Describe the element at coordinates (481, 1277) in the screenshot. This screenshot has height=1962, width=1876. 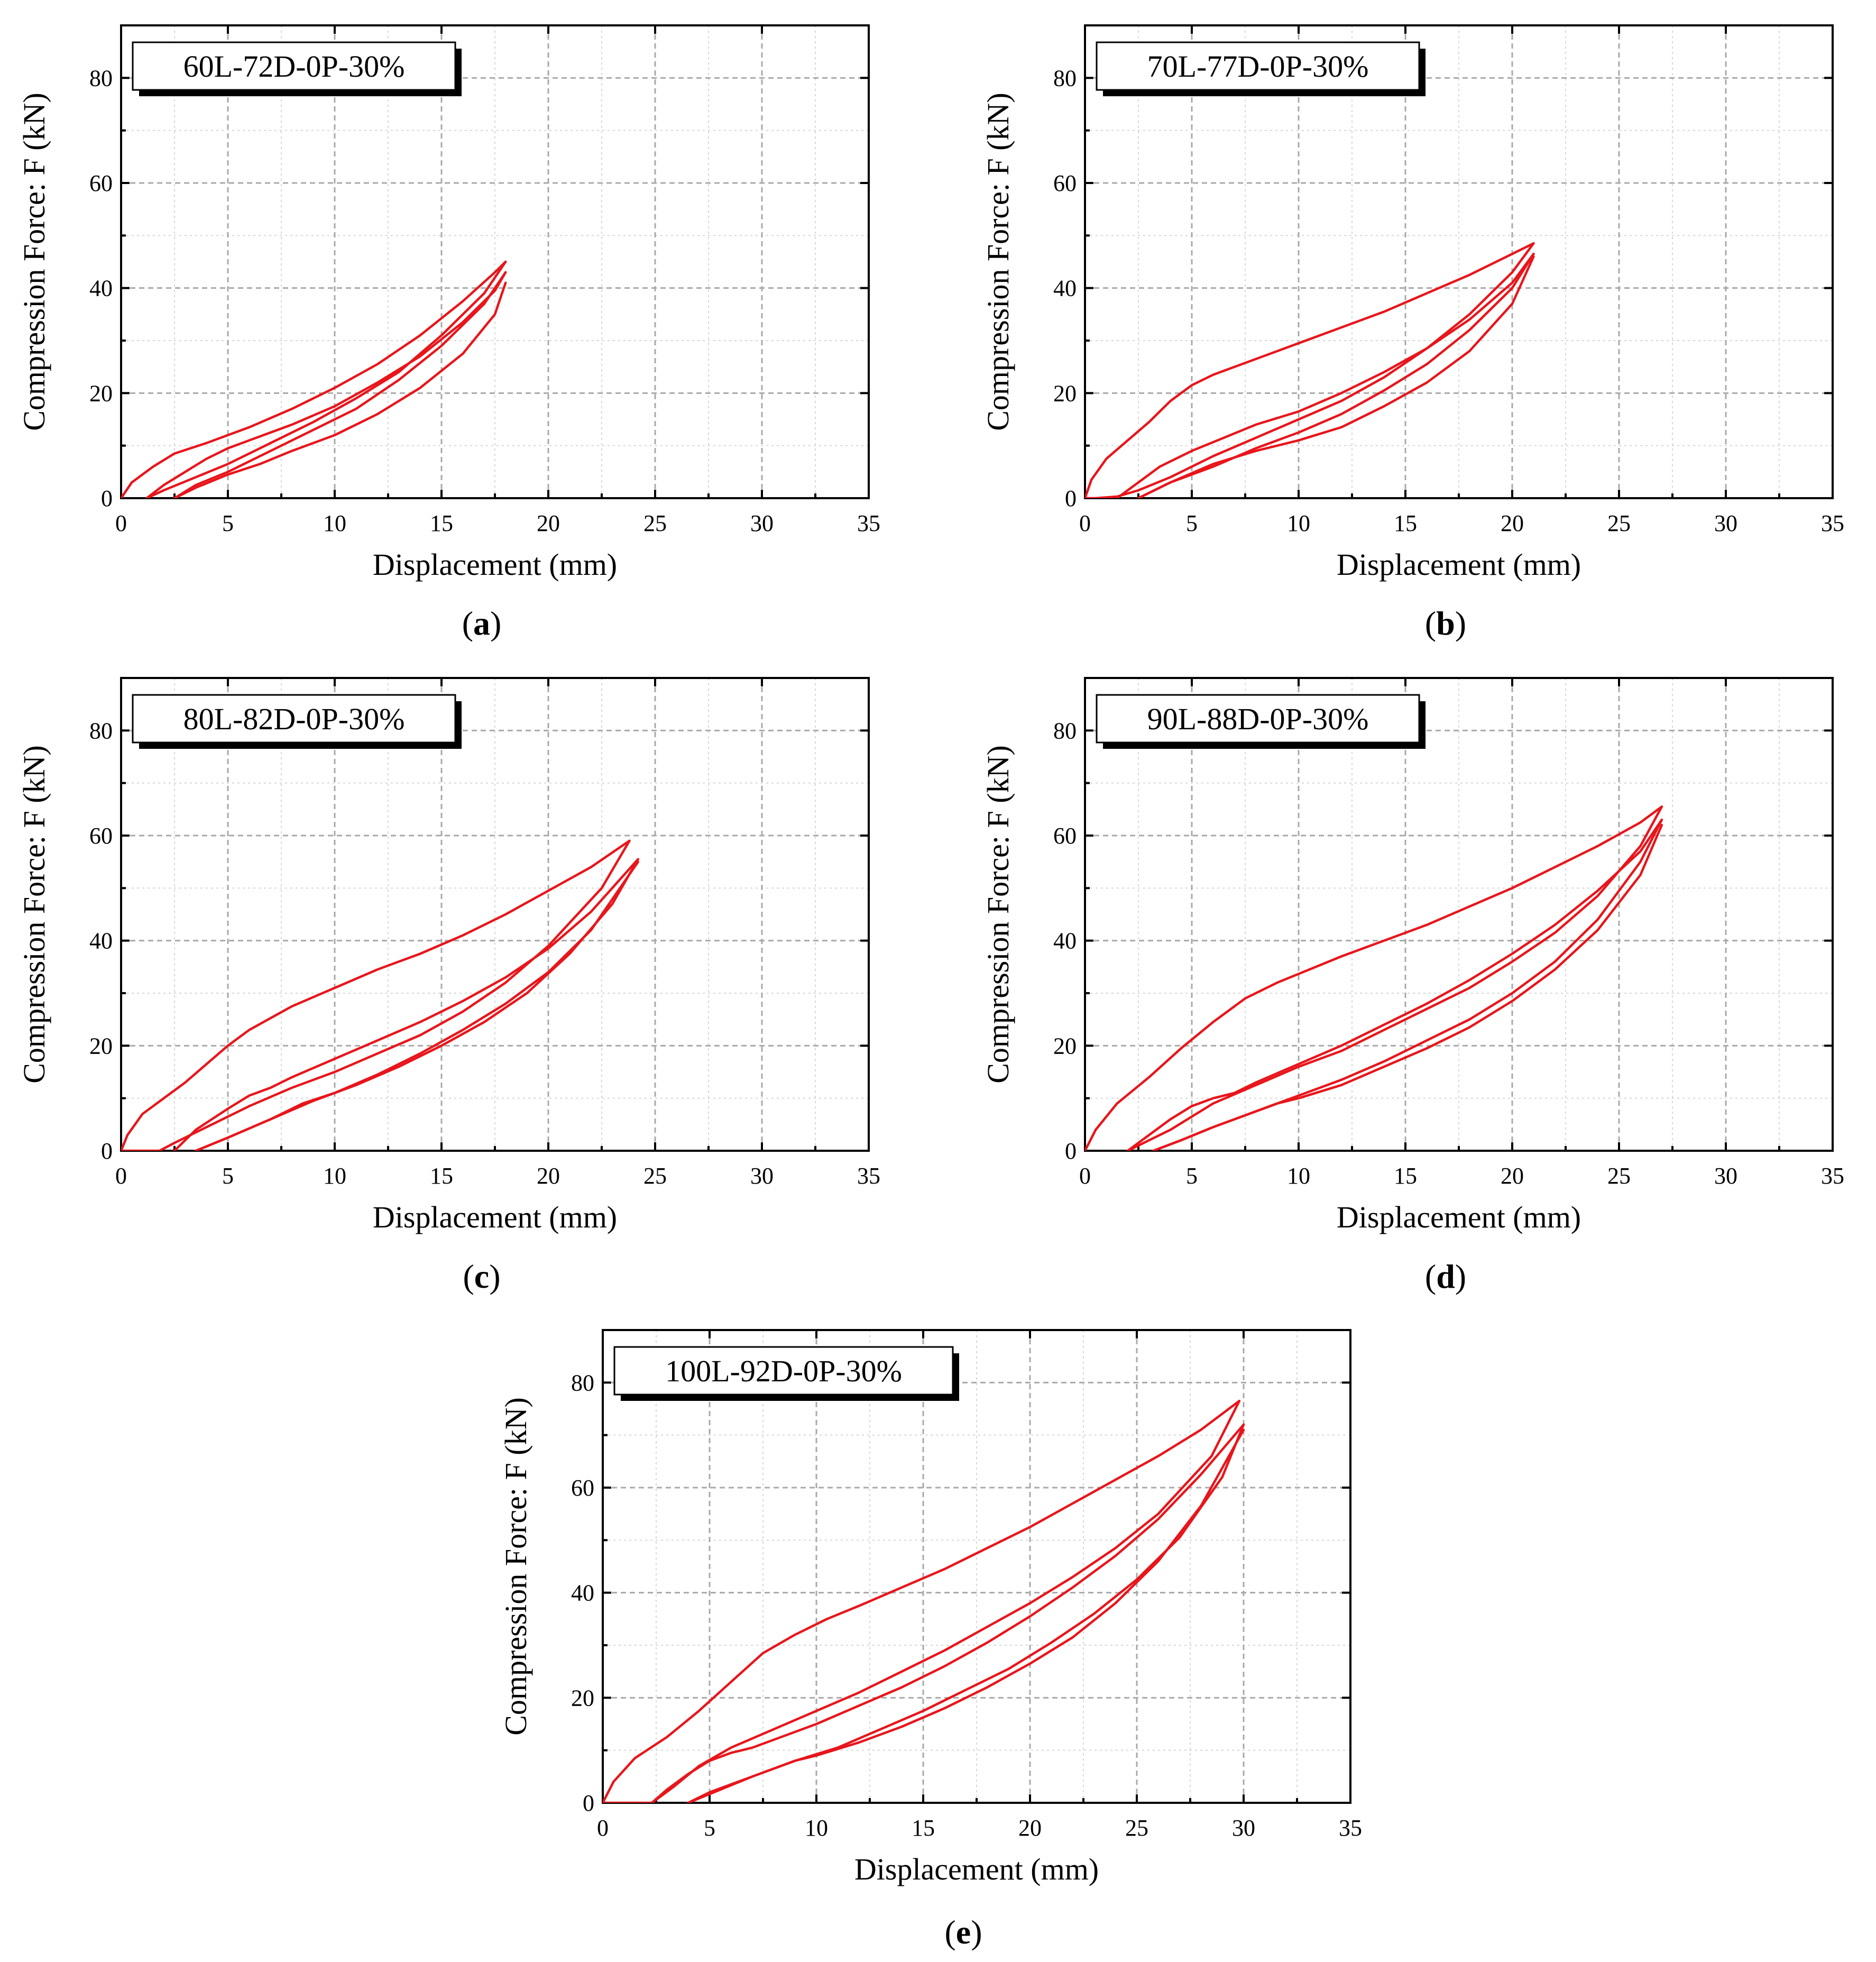
I see `panel-label: (c)` at that location.